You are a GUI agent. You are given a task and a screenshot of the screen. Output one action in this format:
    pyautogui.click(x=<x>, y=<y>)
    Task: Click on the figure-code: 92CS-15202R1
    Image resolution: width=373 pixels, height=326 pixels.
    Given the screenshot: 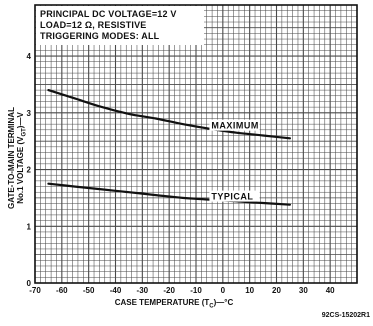 What is the action you would take?
    pyautogui.click(x=346, y=315)
    